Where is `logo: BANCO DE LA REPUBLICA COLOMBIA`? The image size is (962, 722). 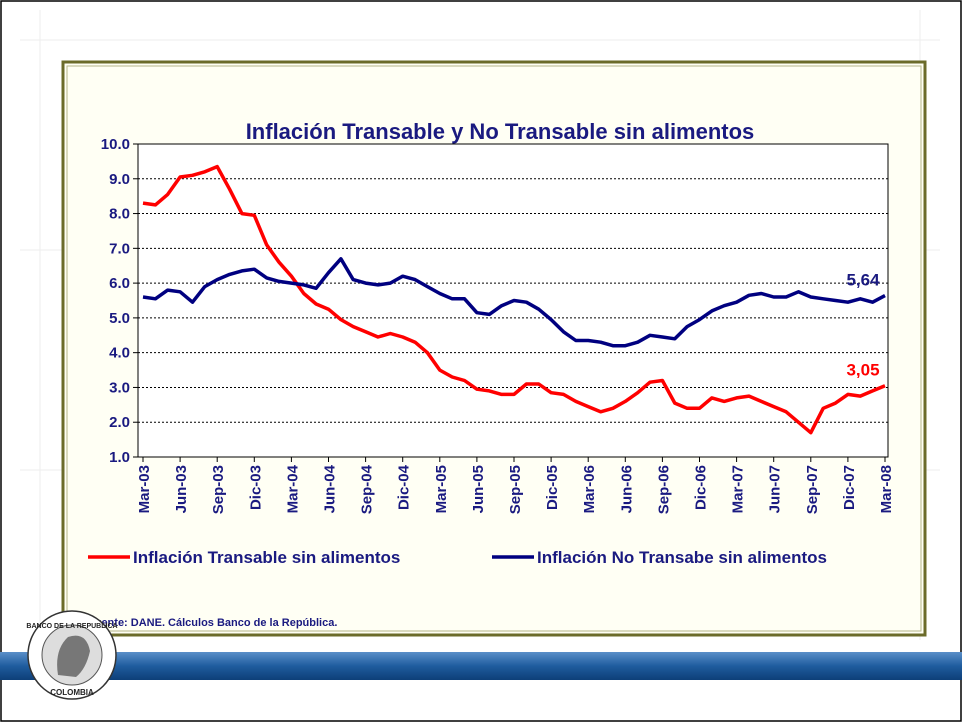
logo: BANCO DE LA REPUBLICA COLOMBIA is located at coordinates (72, 655).